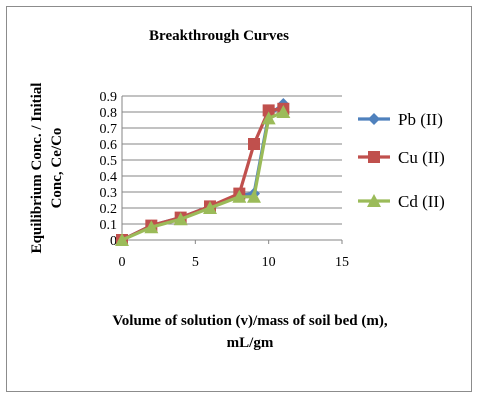 The image size is (480, 400). What do you see at coordinates (250, 343) in the screenshot?
I see `x-axis-label-line2: mL/gm` at bounding box center [250, 343].